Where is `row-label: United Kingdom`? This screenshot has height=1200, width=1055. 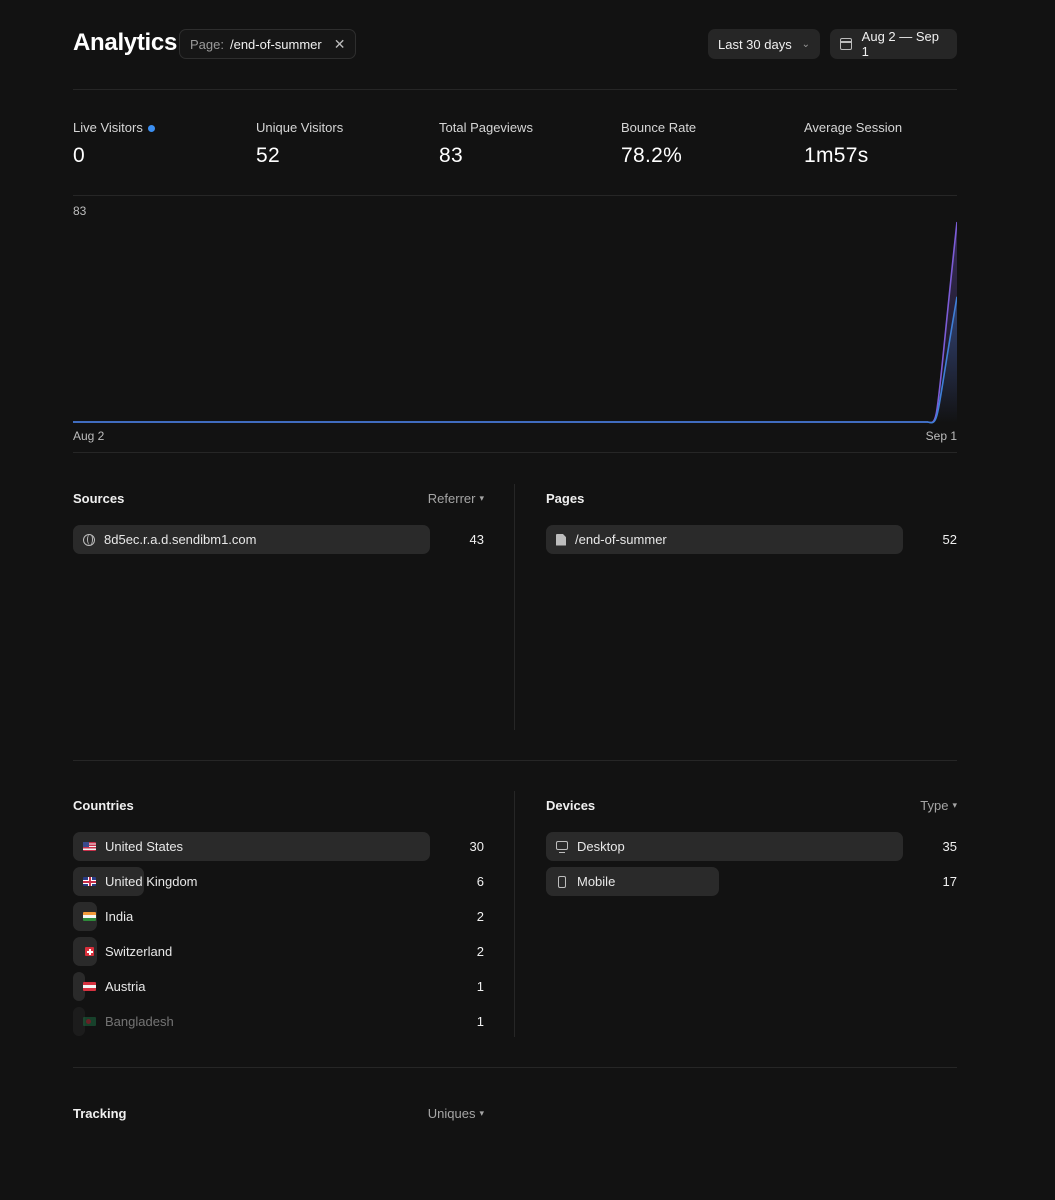
row-label: United Kingdom is located at coordinates (151, 881).